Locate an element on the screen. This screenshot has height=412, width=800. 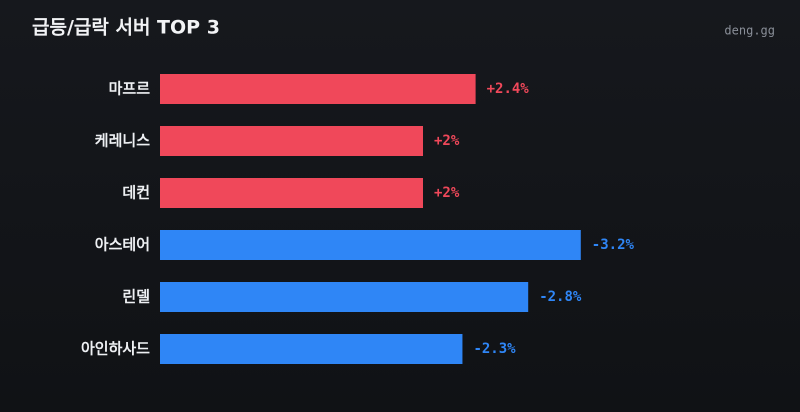
chart-title: 급등/급락 서버 TOP 3 is located at coordinates (126, 28).